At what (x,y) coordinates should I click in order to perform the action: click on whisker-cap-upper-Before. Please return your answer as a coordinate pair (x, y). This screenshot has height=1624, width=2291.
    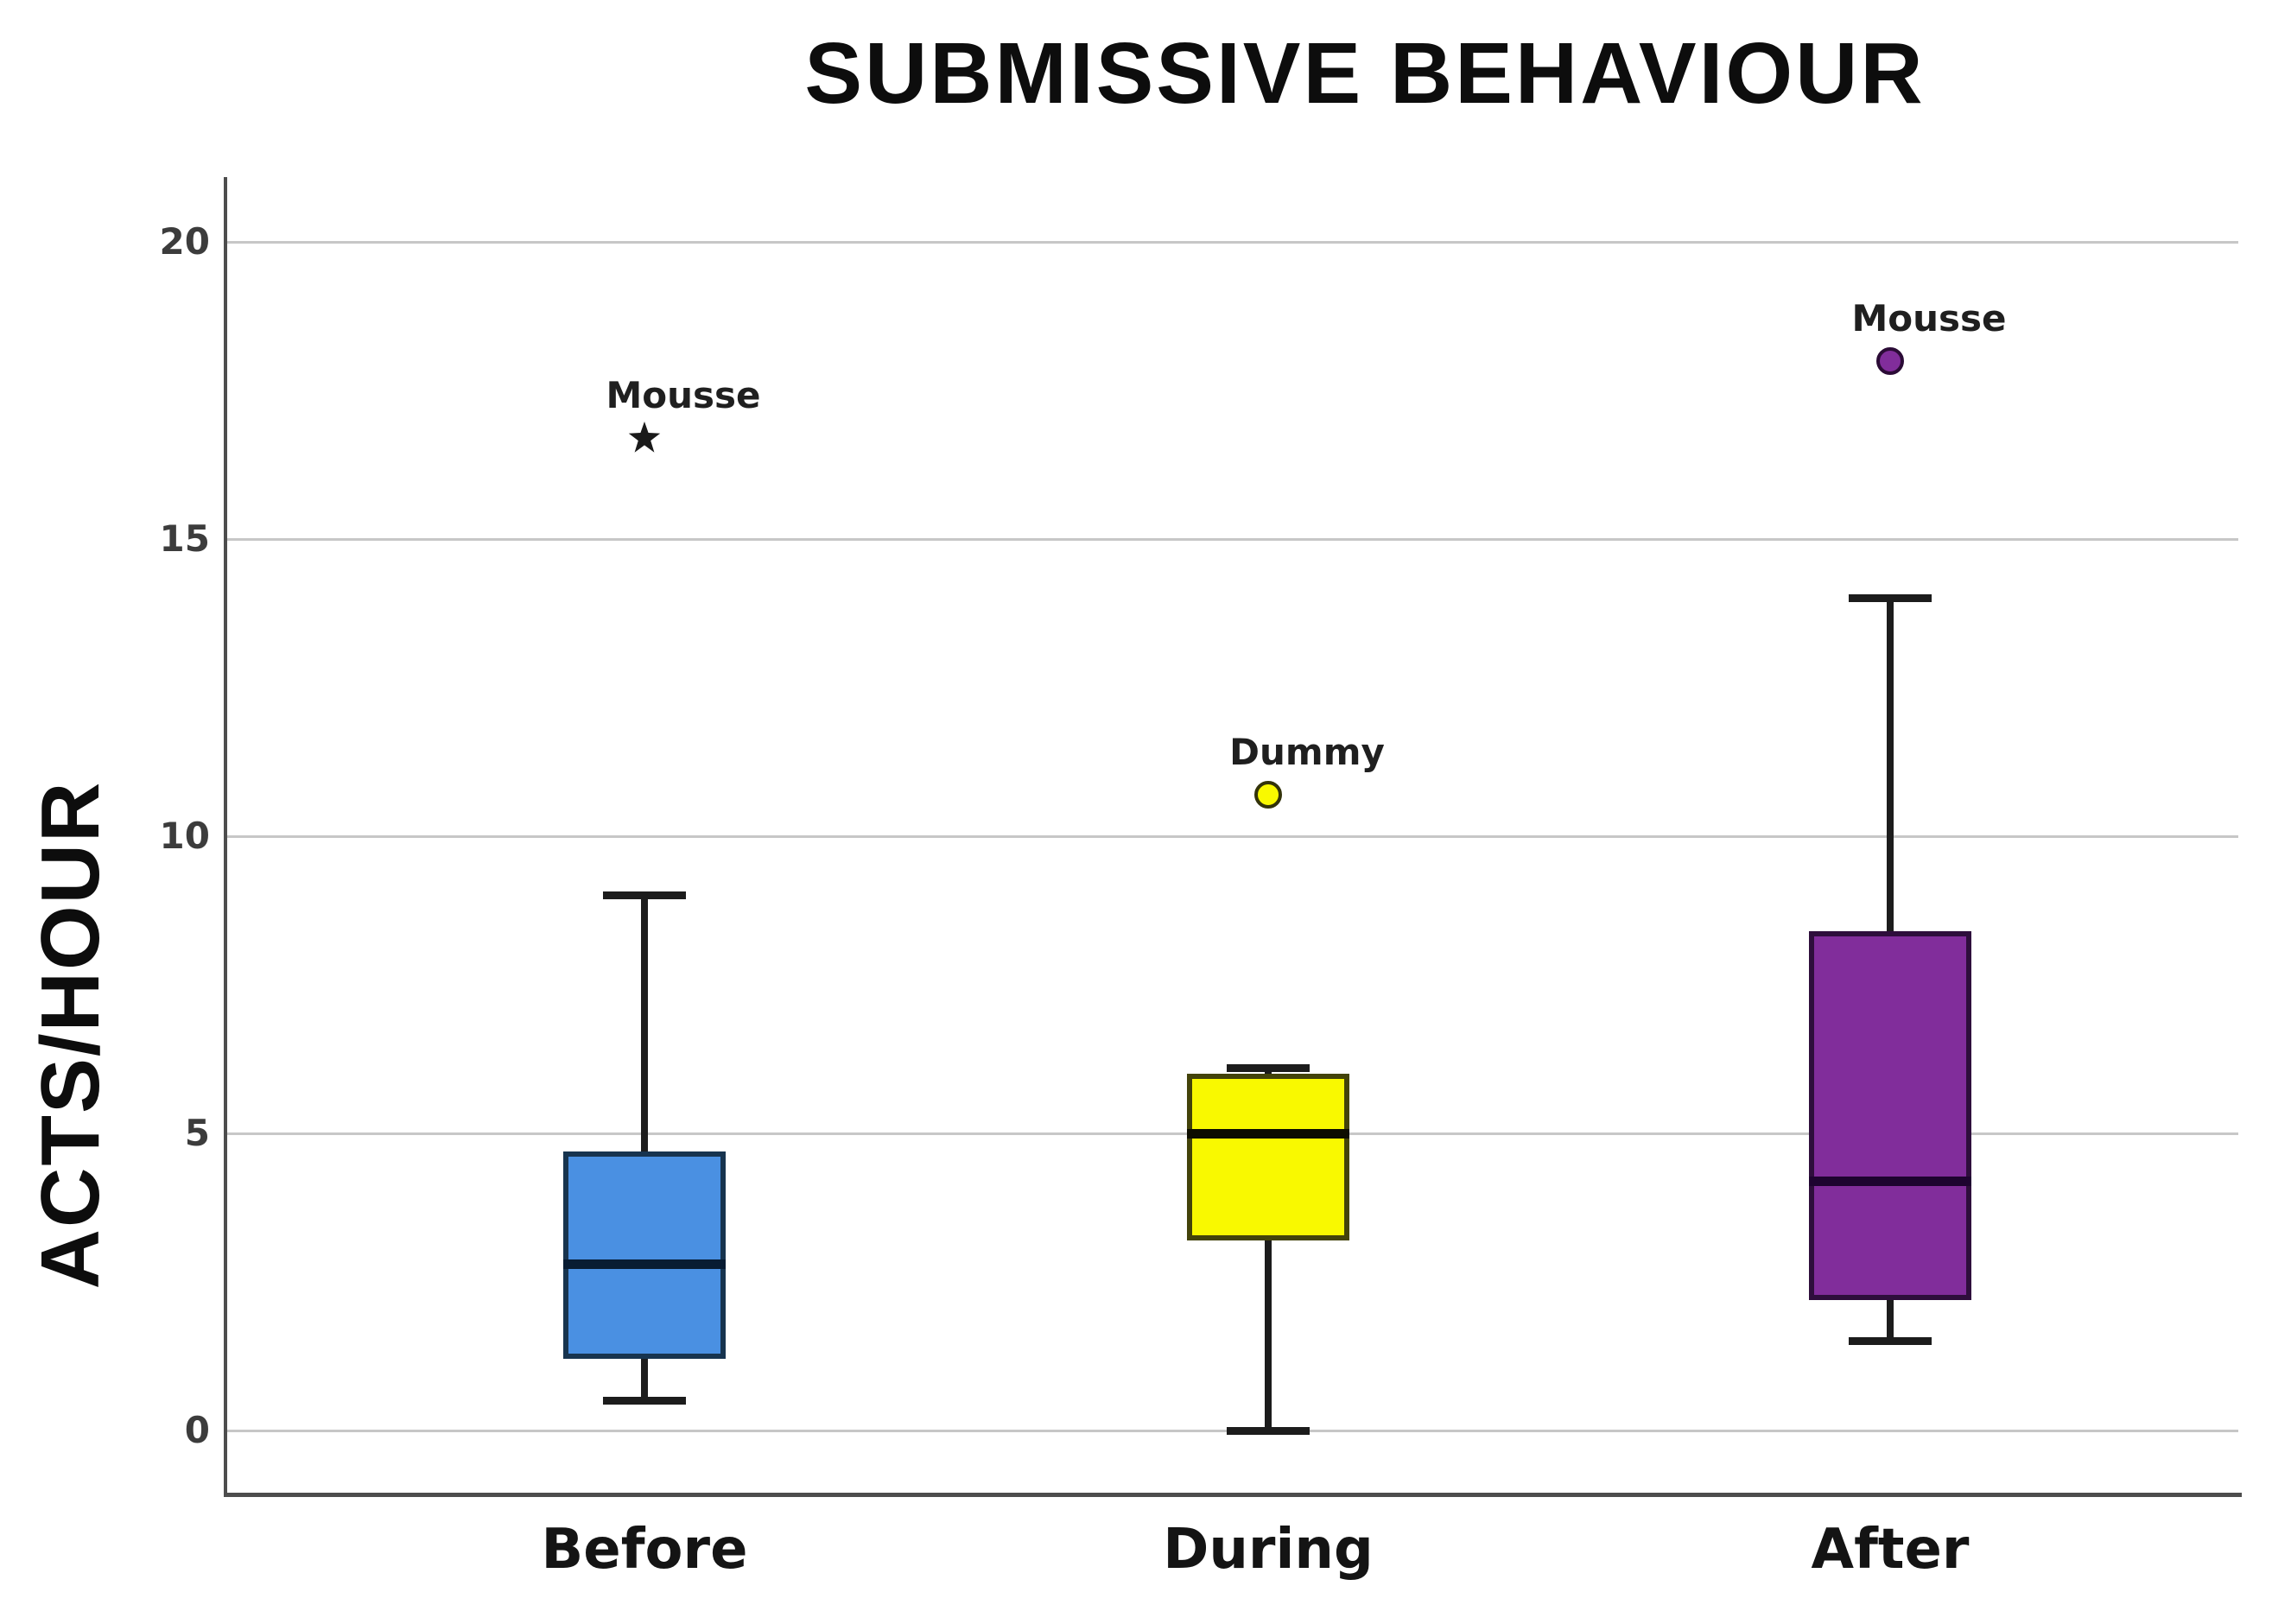
    Looking at the image, I should click on (644, 895).